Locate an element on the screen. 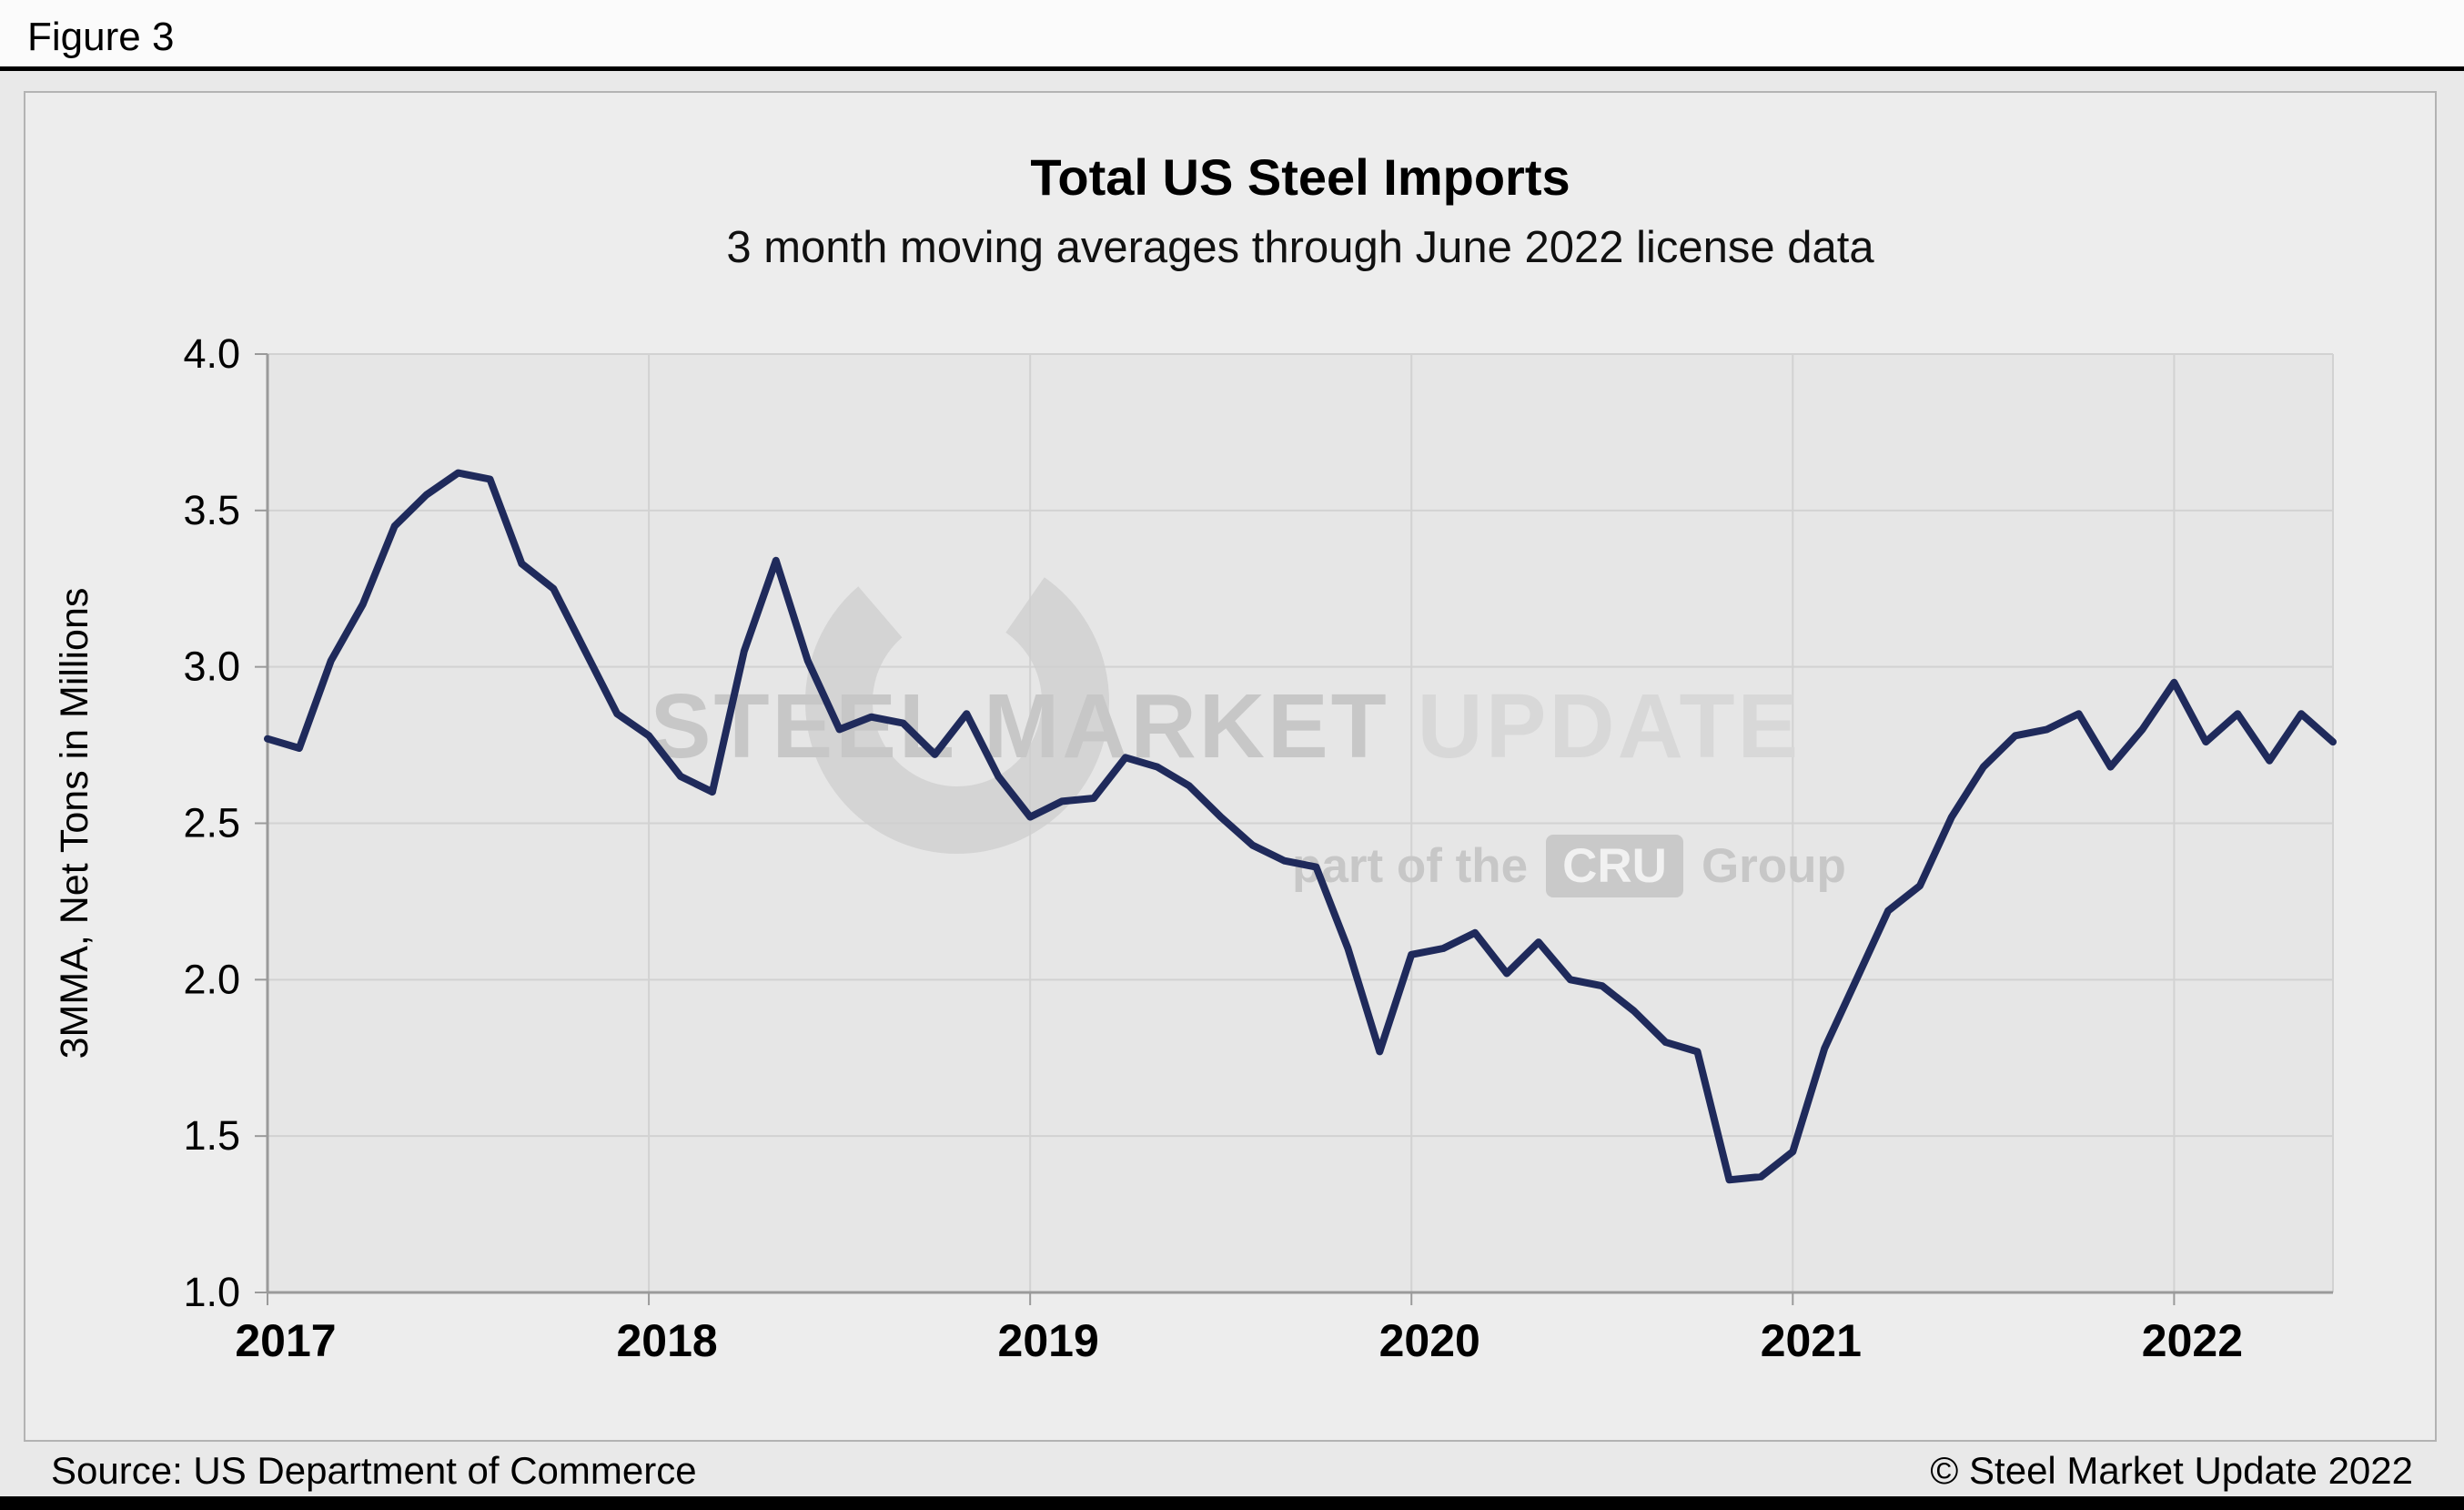  bottom-black-bar is located at coordinates (1232, 1503).